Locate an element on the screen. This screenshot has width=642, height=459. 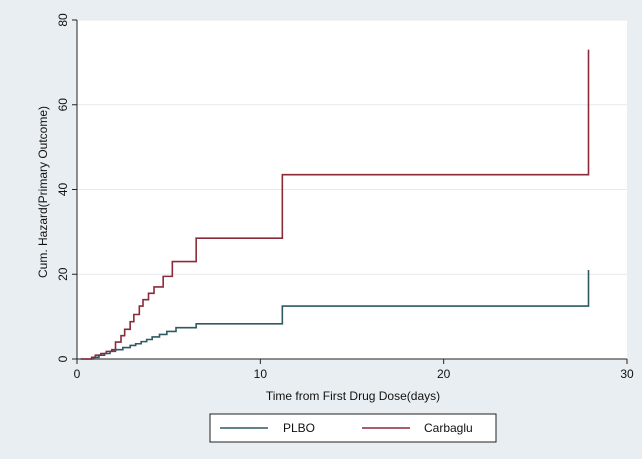
y-tick-label: 60 is located at coordinates (63, 105).